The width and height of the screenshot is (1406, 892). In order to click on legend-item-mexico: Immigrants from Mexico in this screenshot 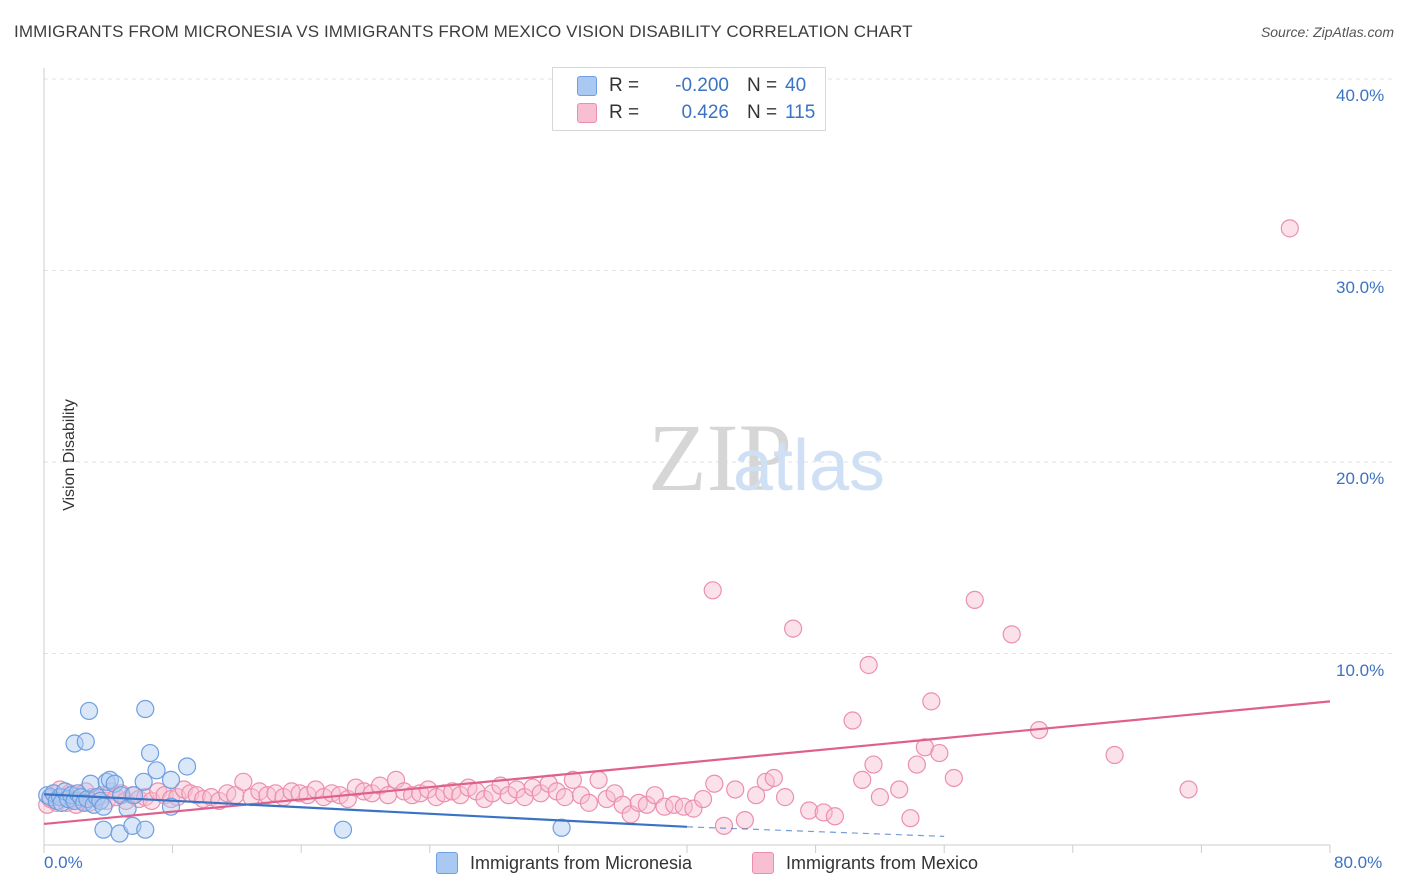, I will do `click(865, 863)`.